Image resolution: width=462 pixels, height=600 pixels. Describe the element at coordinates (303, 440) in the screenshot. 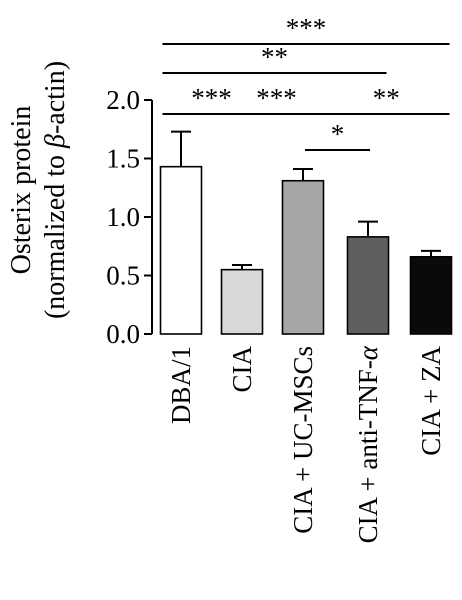

I see `x-category-label: CIA + UC-MSCs` at that location.